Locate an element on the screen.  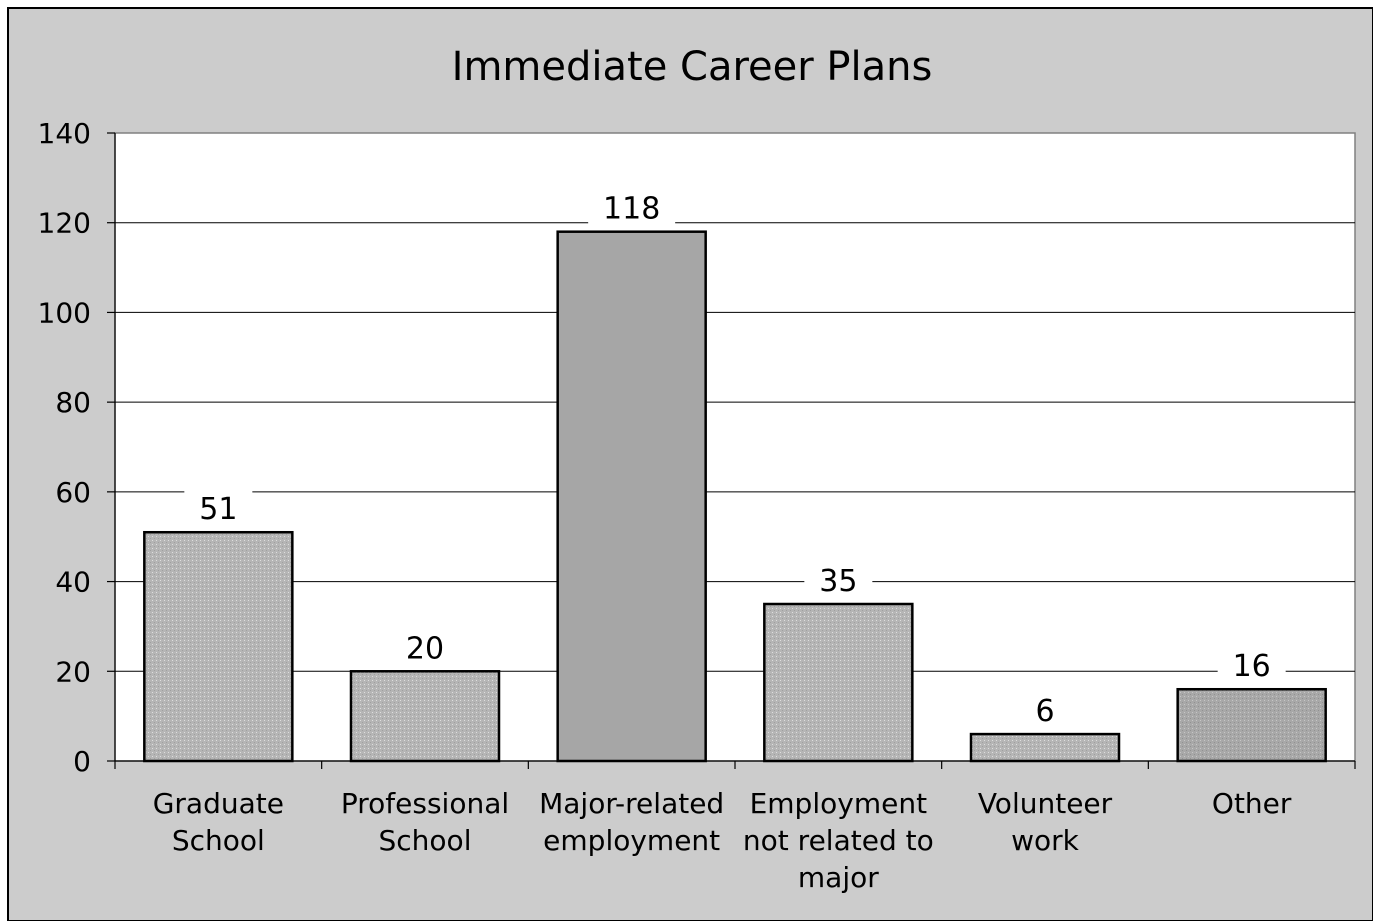
x-tick-label: Employment not related to major is located at coordinates (838, 840).